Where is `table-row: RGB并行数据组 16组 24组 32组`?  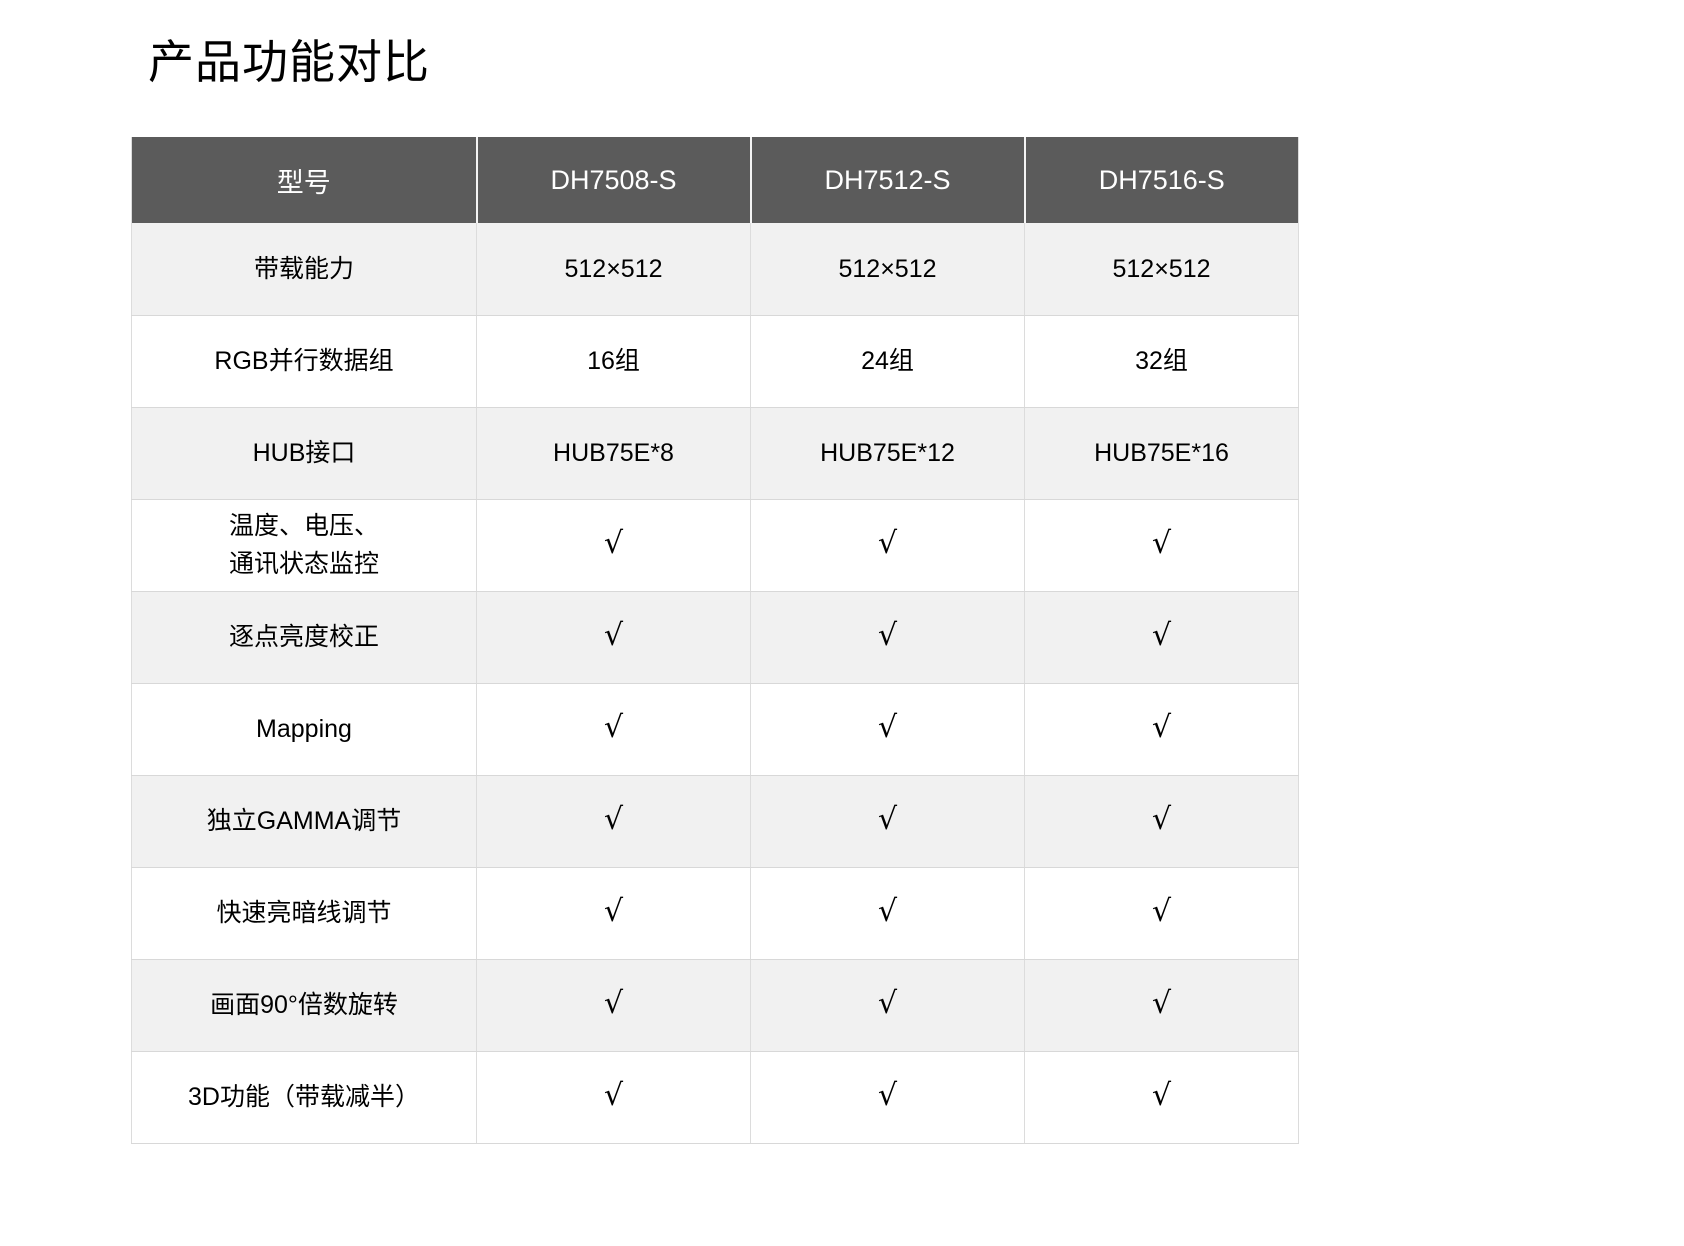
table-row: RGB并行数据组 16组 24组 32组 is located at coordinates (715, 361).